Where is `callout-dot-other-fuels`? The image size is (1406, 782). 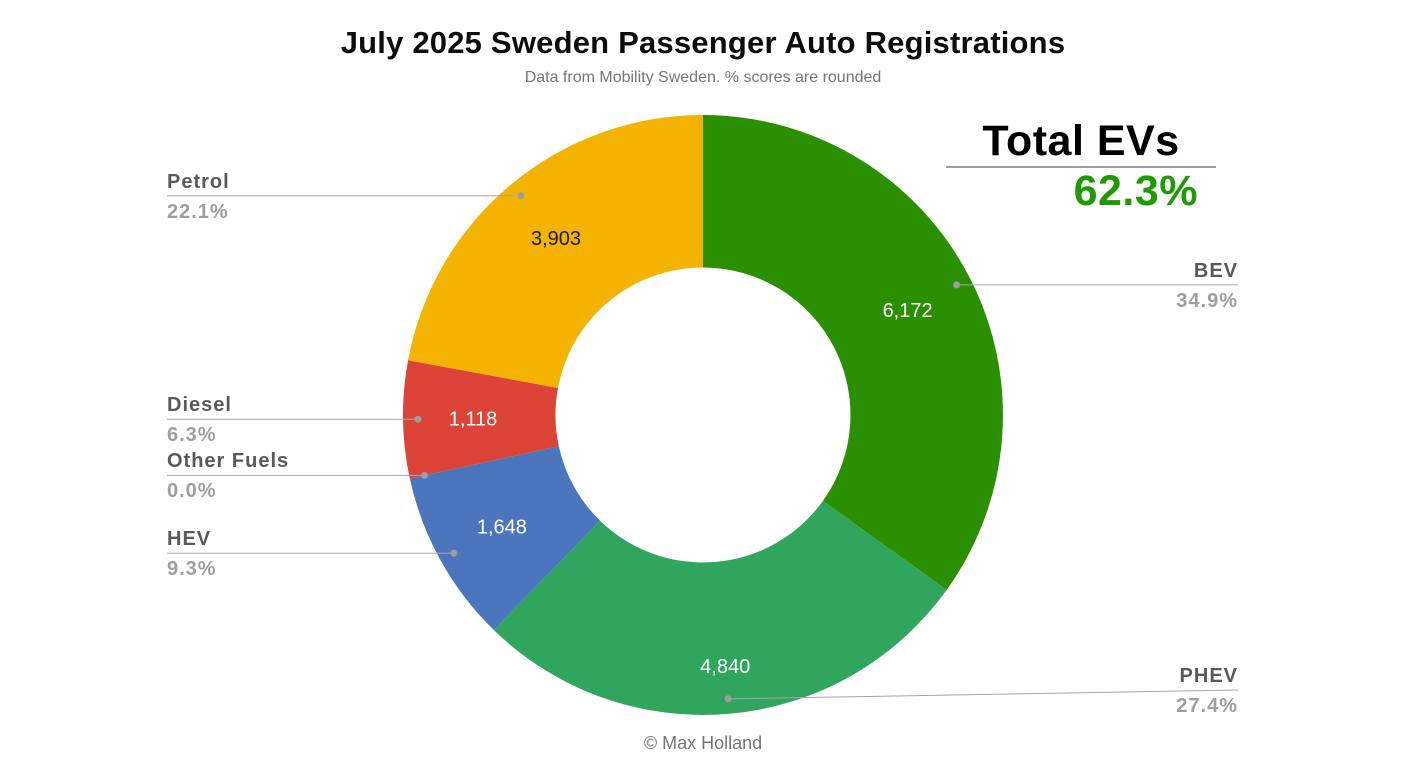 callout-dot-other-fuels is located at coordinates (424, 475).